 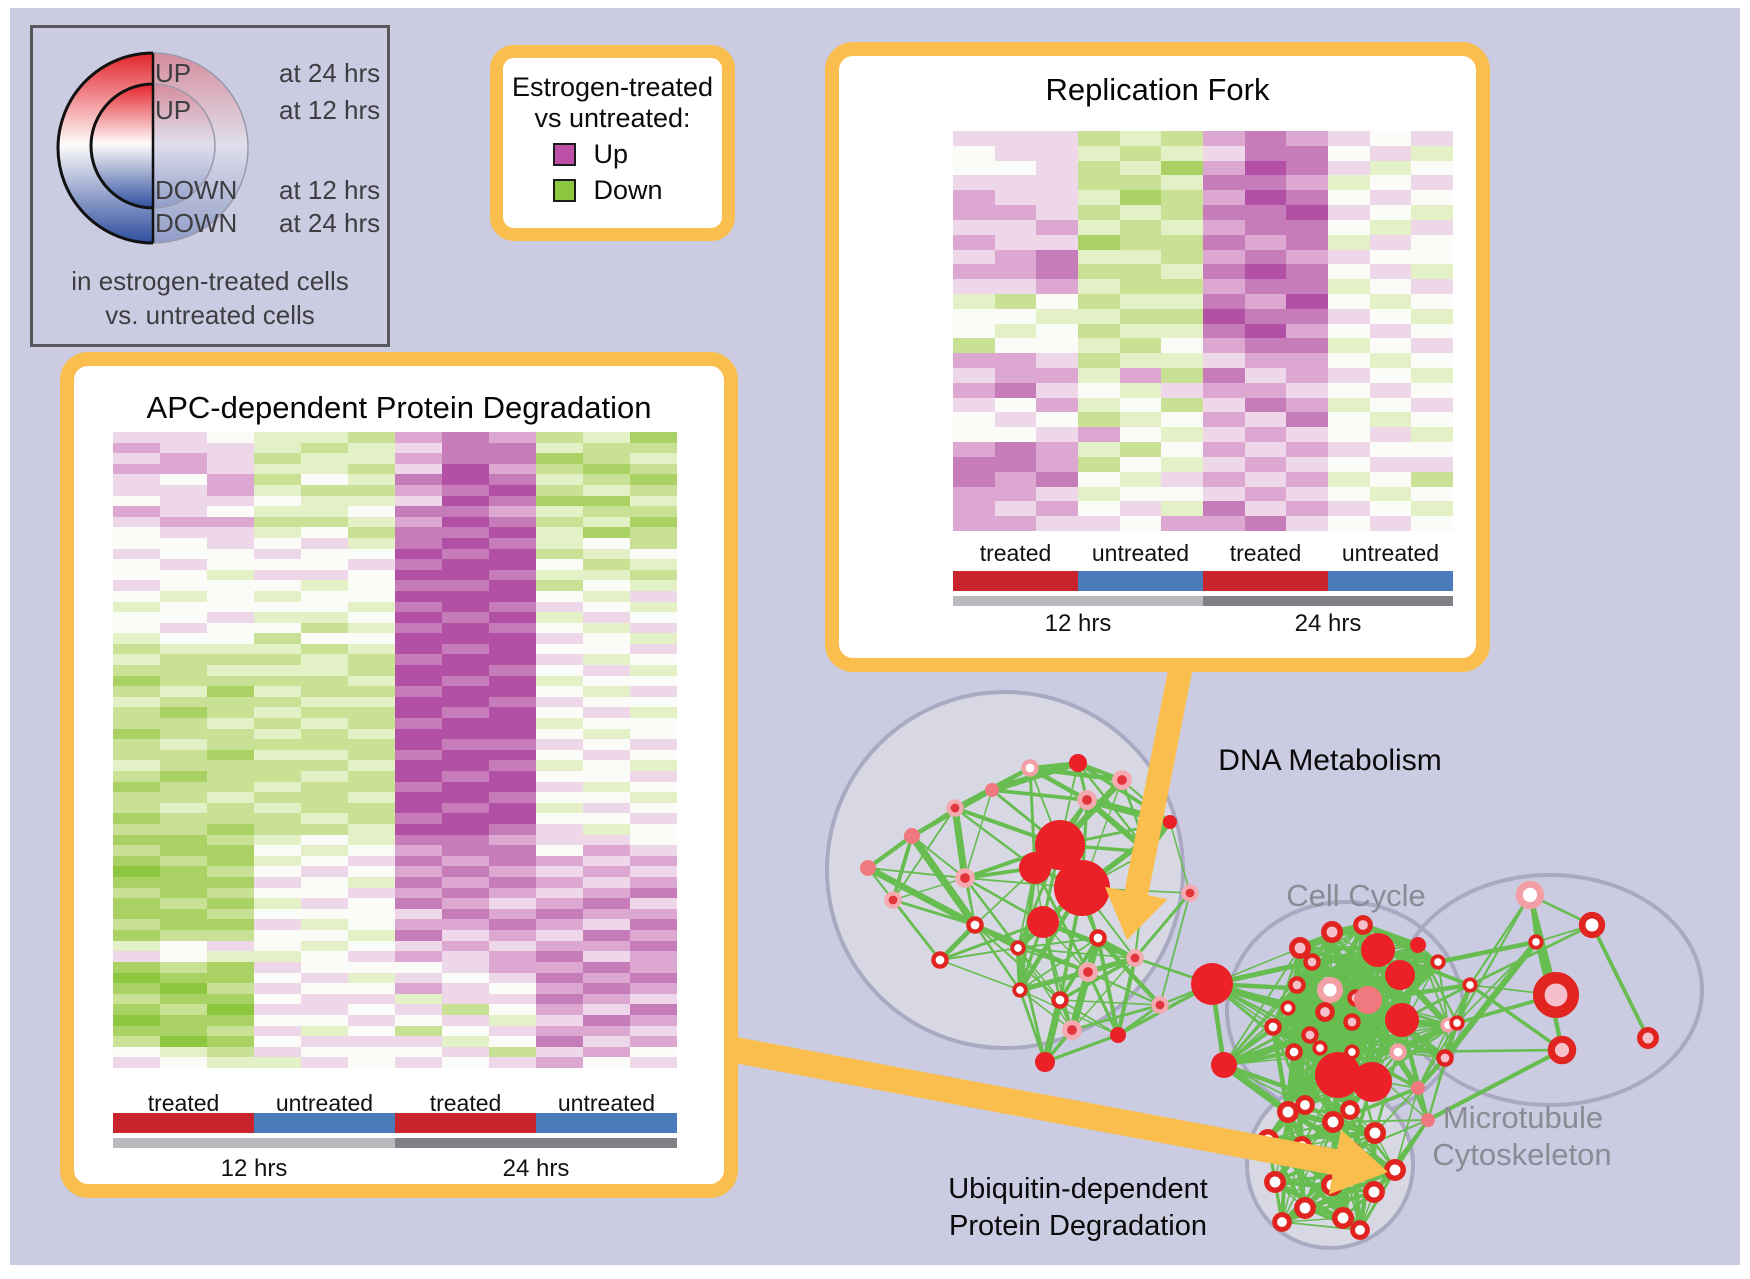 I want to click on cluster-label-dna-metabolism: DNA Metabolism, so click(x=1329, y=760).